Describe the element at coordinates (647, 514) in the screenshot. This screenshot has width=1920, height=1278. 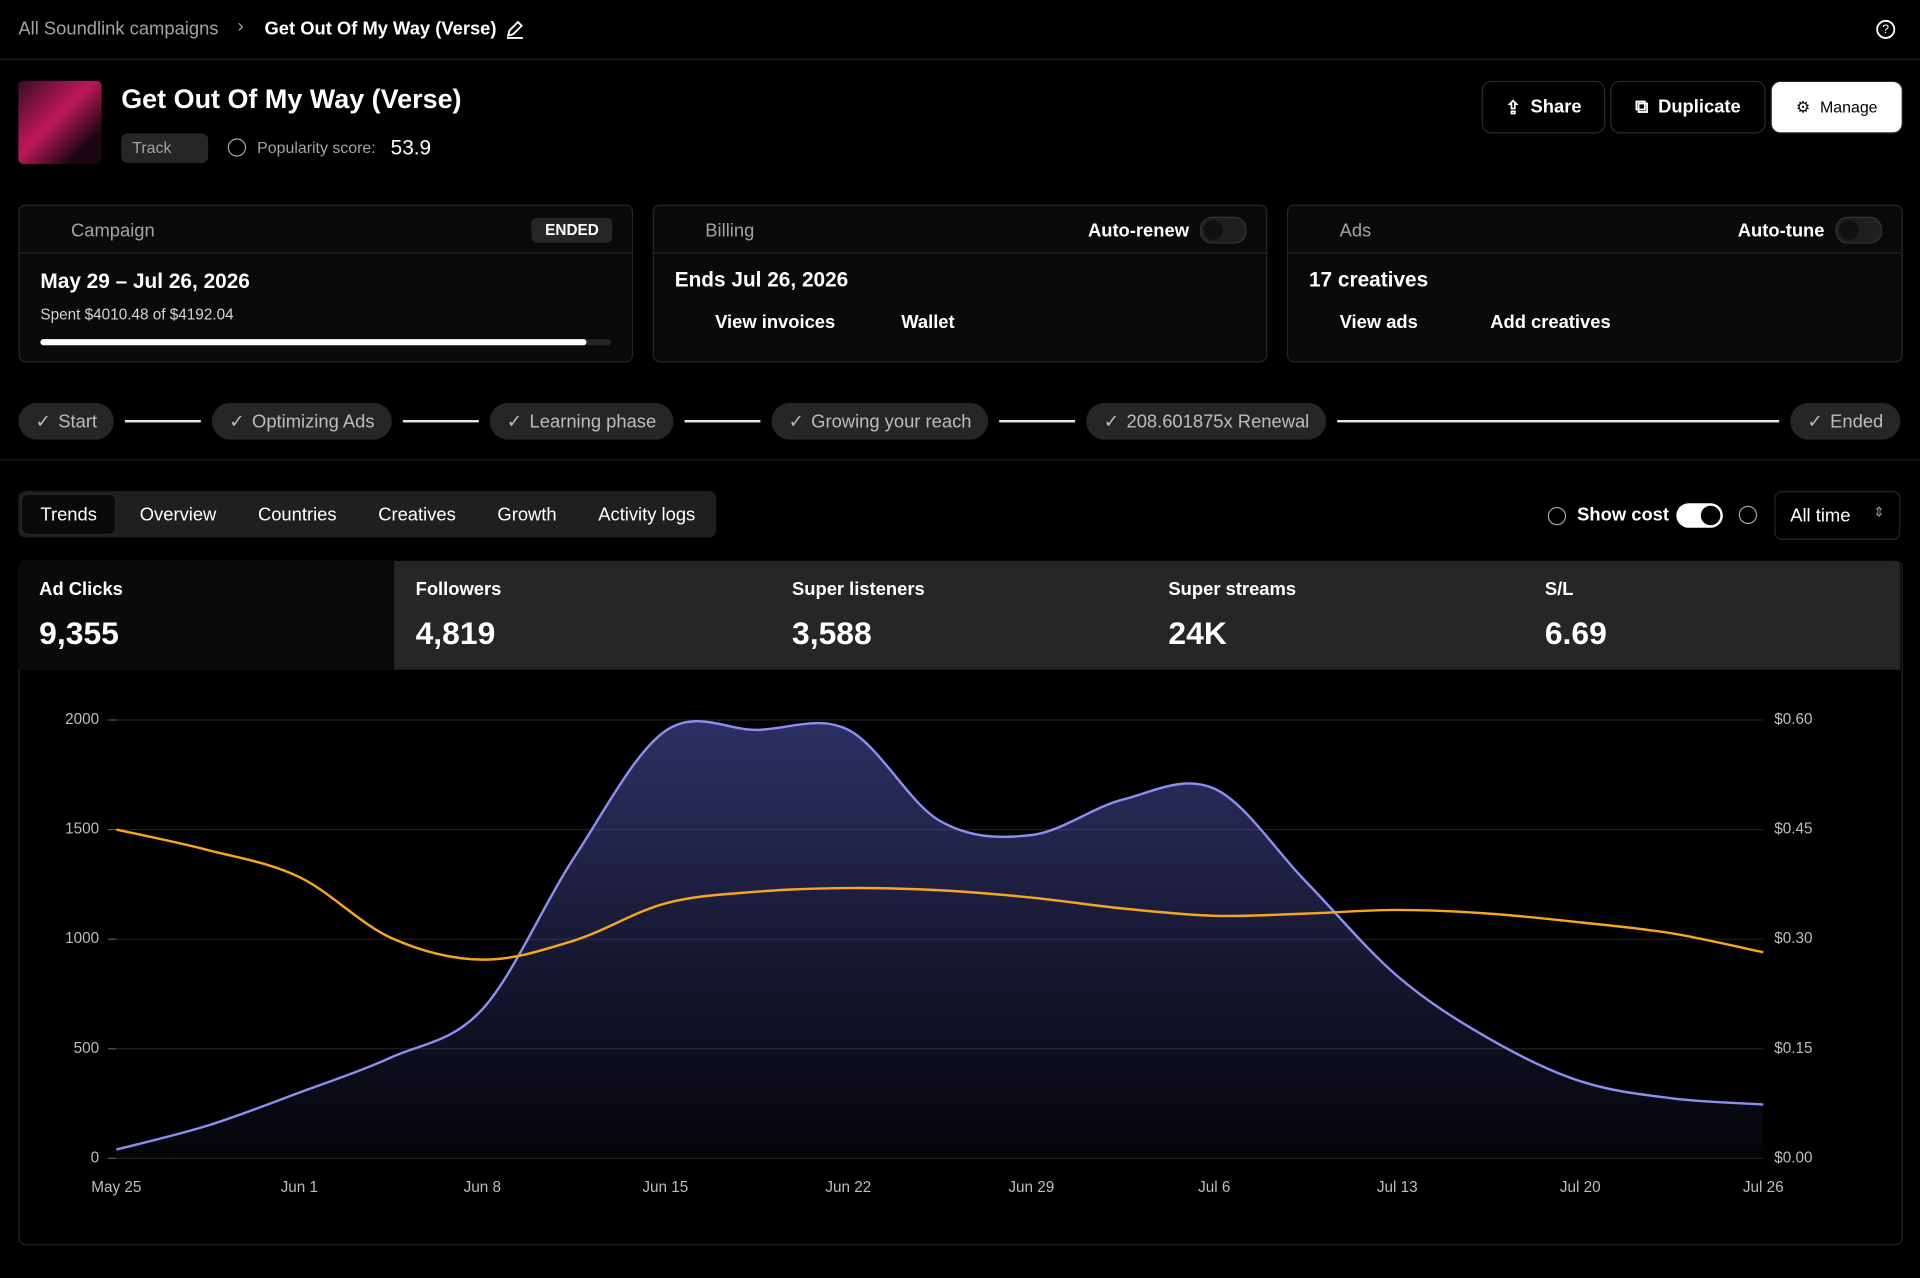
I see `tab: Activity logs` at that location.